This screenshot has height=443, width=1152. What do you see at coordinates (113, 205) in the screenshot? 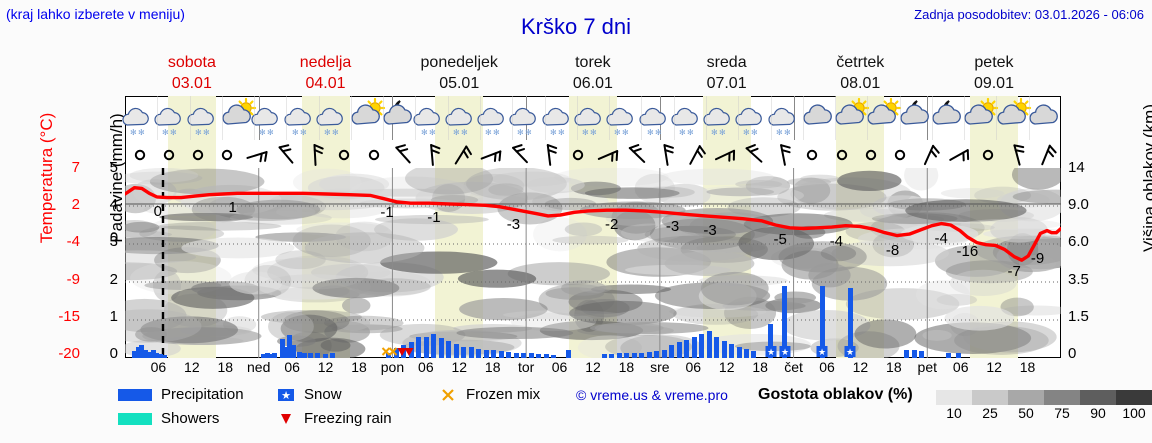
I see `axis-tick: 4` at bounding box center [113, 205].